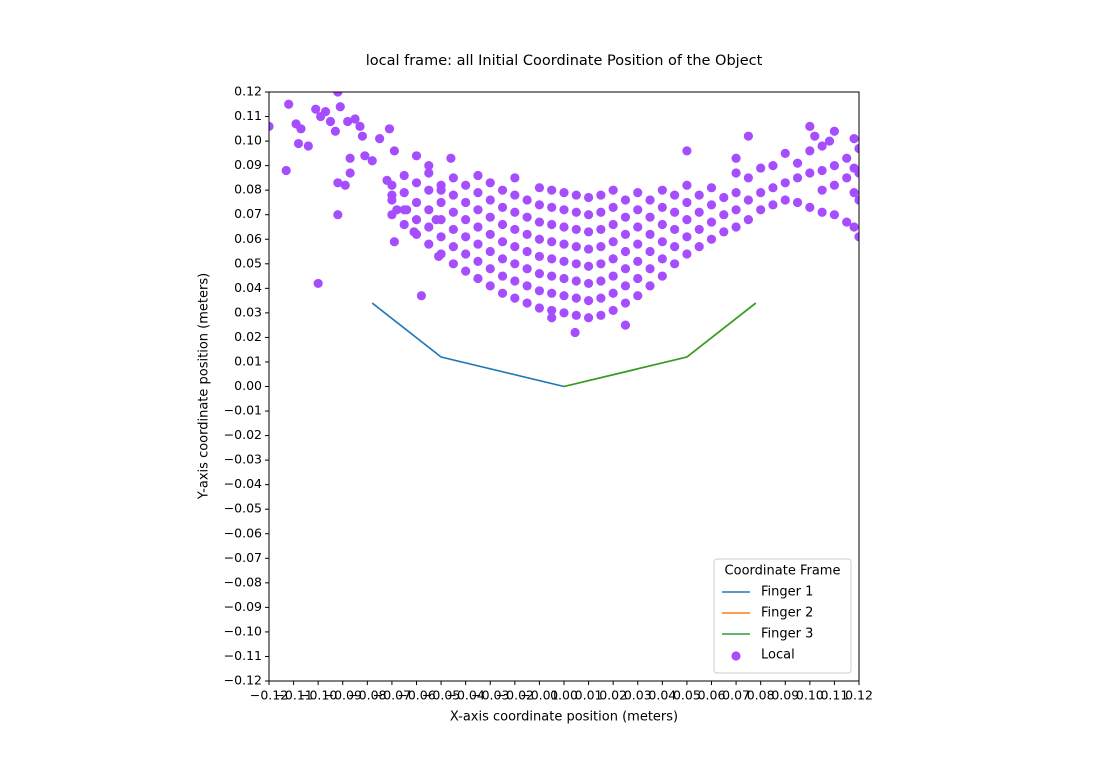 Image resolution: width=1100 pixels, height=766 pixels. Describe the element at coordinates (834, 695) in the screenshot. I see `x-tick-label: 0.11` at that location.